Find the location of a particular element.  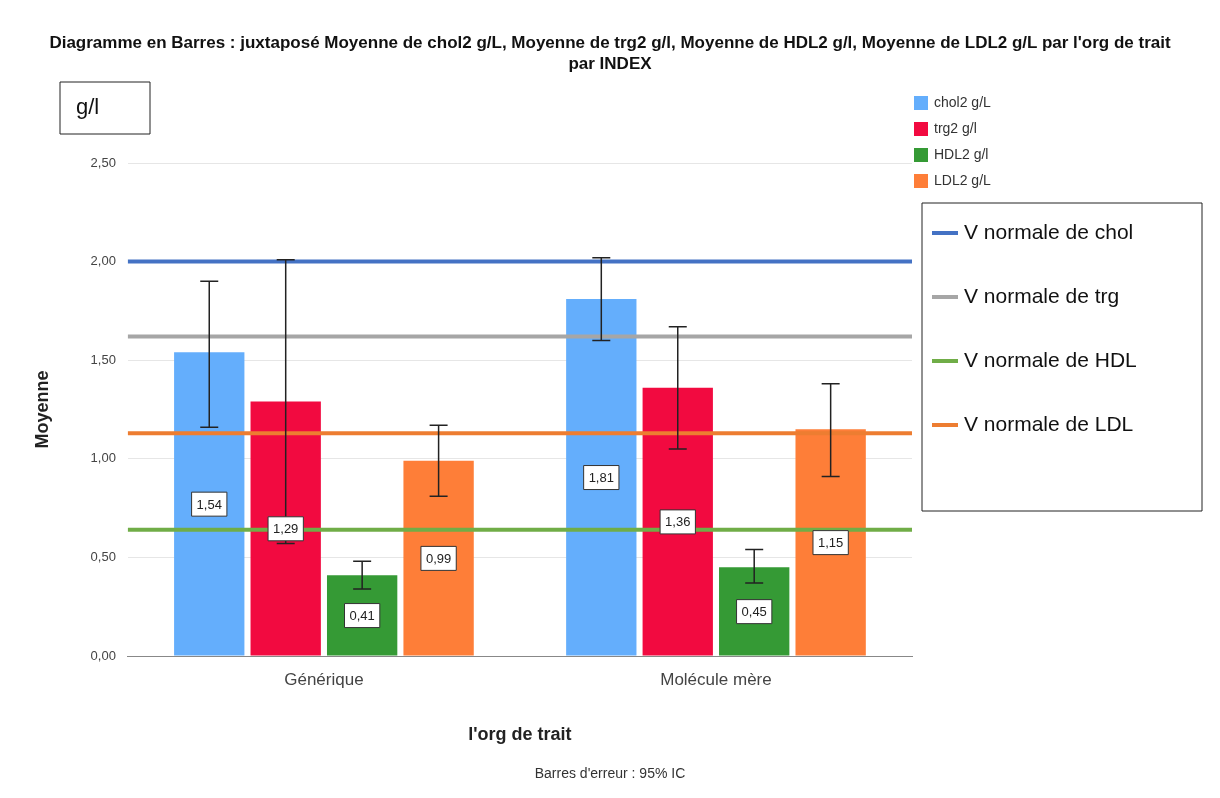

ref-line-label: V normale de LDL is located at coordinates (1049, 423).